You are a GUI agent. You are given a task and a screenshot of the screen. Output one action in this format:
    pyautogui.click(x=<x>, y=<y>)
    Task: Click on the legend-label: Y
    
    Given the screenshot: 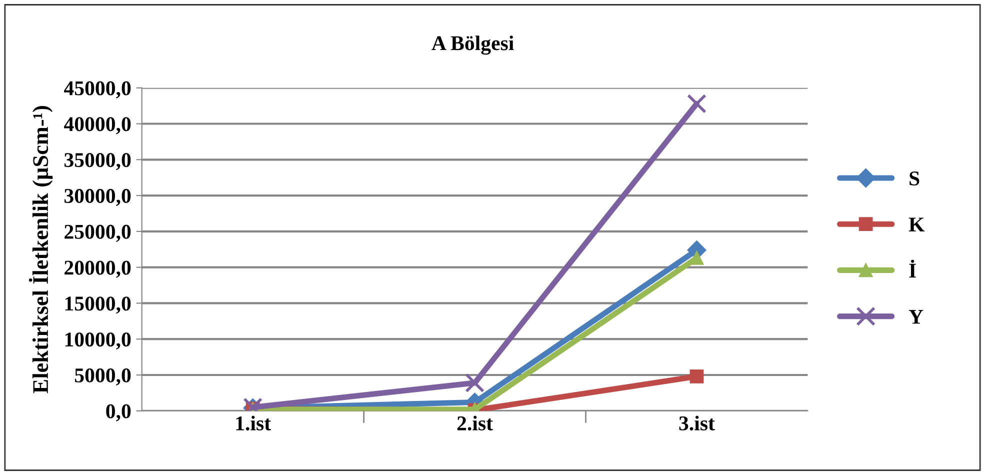 What is the action you would take?
    pyautogui.click(x=916, y=317)
    